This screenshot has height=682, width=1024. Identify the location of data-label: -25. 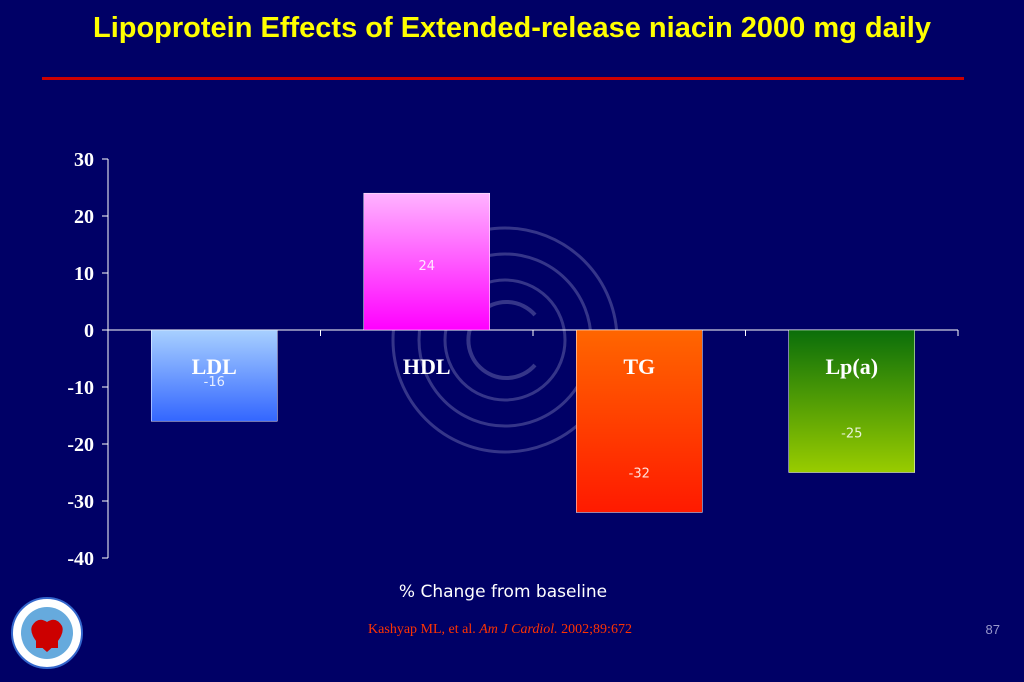
(851, 434).